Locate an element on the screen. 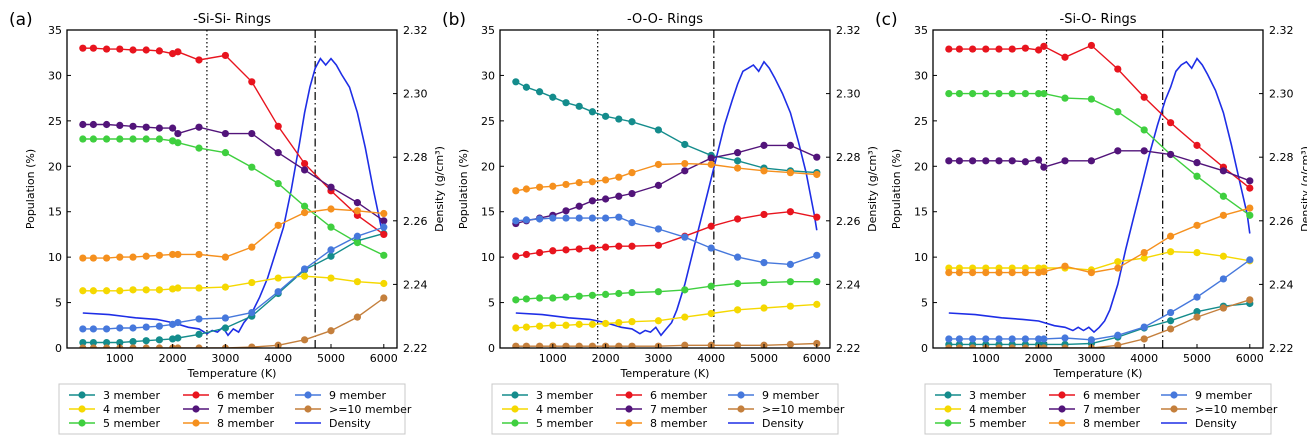 The width and height of the screenshot is (1307, 441). y2-tick-label: 2.22 is located at coordinates (415, 348).